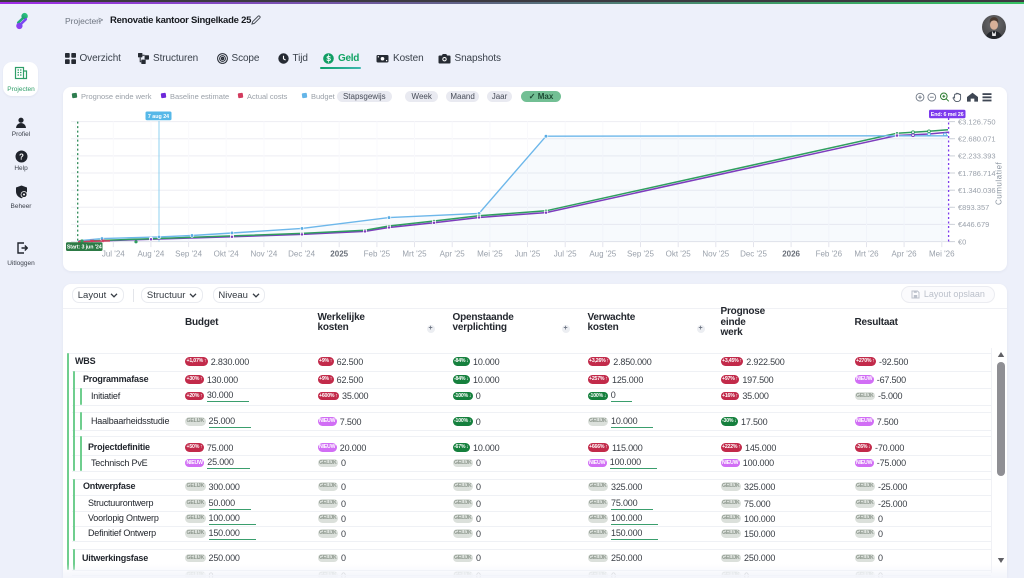  Describe the element at coordinates (158, 117) in the screenshot. I see `svg-text: 7 aug 24` at that location.